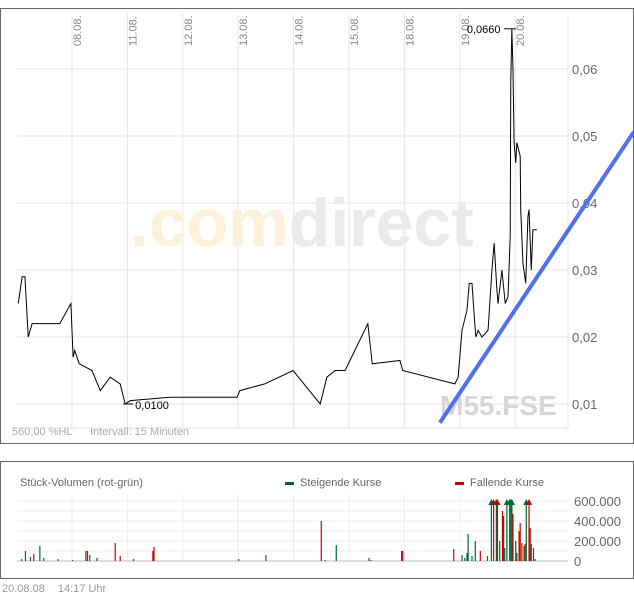 The image size is (634, 597). I want to click on y-tick-label: 0,02, so click(584, 337).